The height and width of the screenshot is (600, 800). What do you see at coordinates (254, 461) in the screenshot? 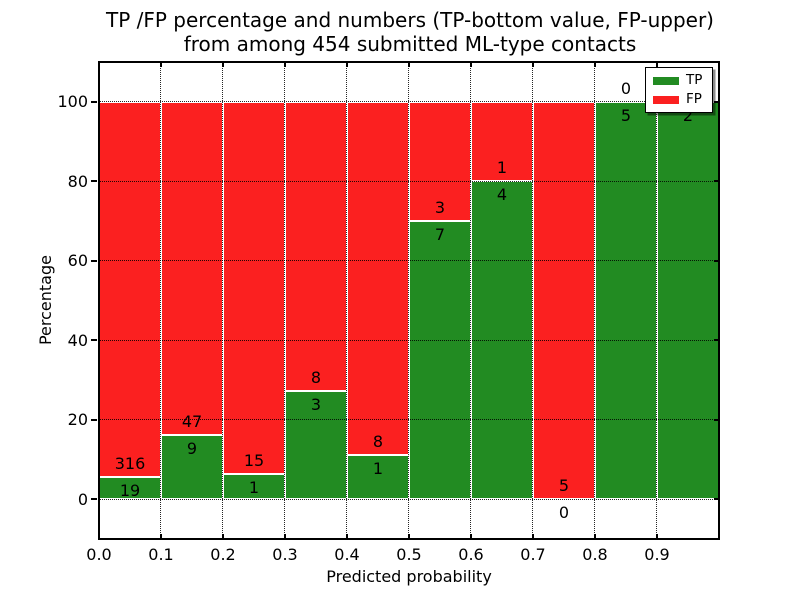
I see `fp-count-label: 15` at bounding box center [254, 461].